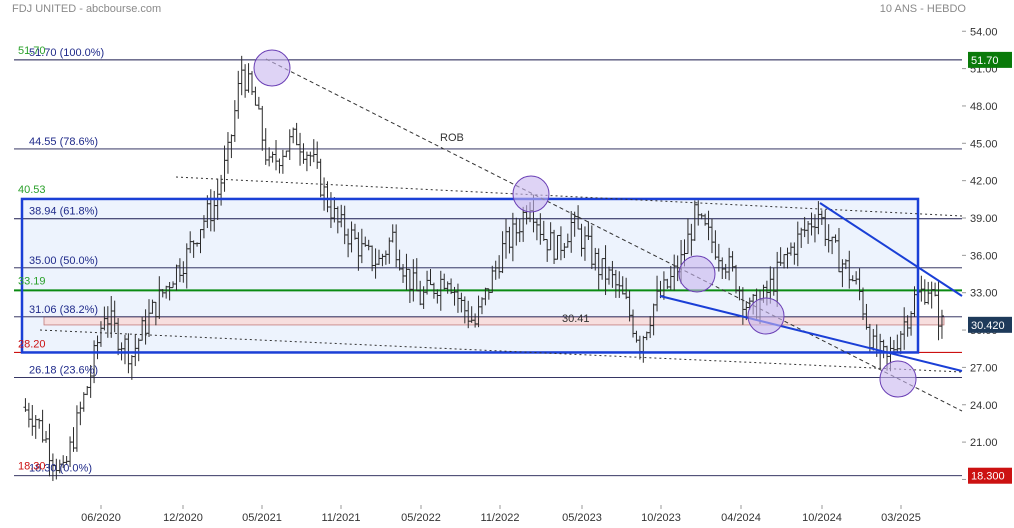  What do you see at coordinates (984, 182) in the screenshot?
I see `y-tick-label: 42.00` at bounding box center [984, 182].